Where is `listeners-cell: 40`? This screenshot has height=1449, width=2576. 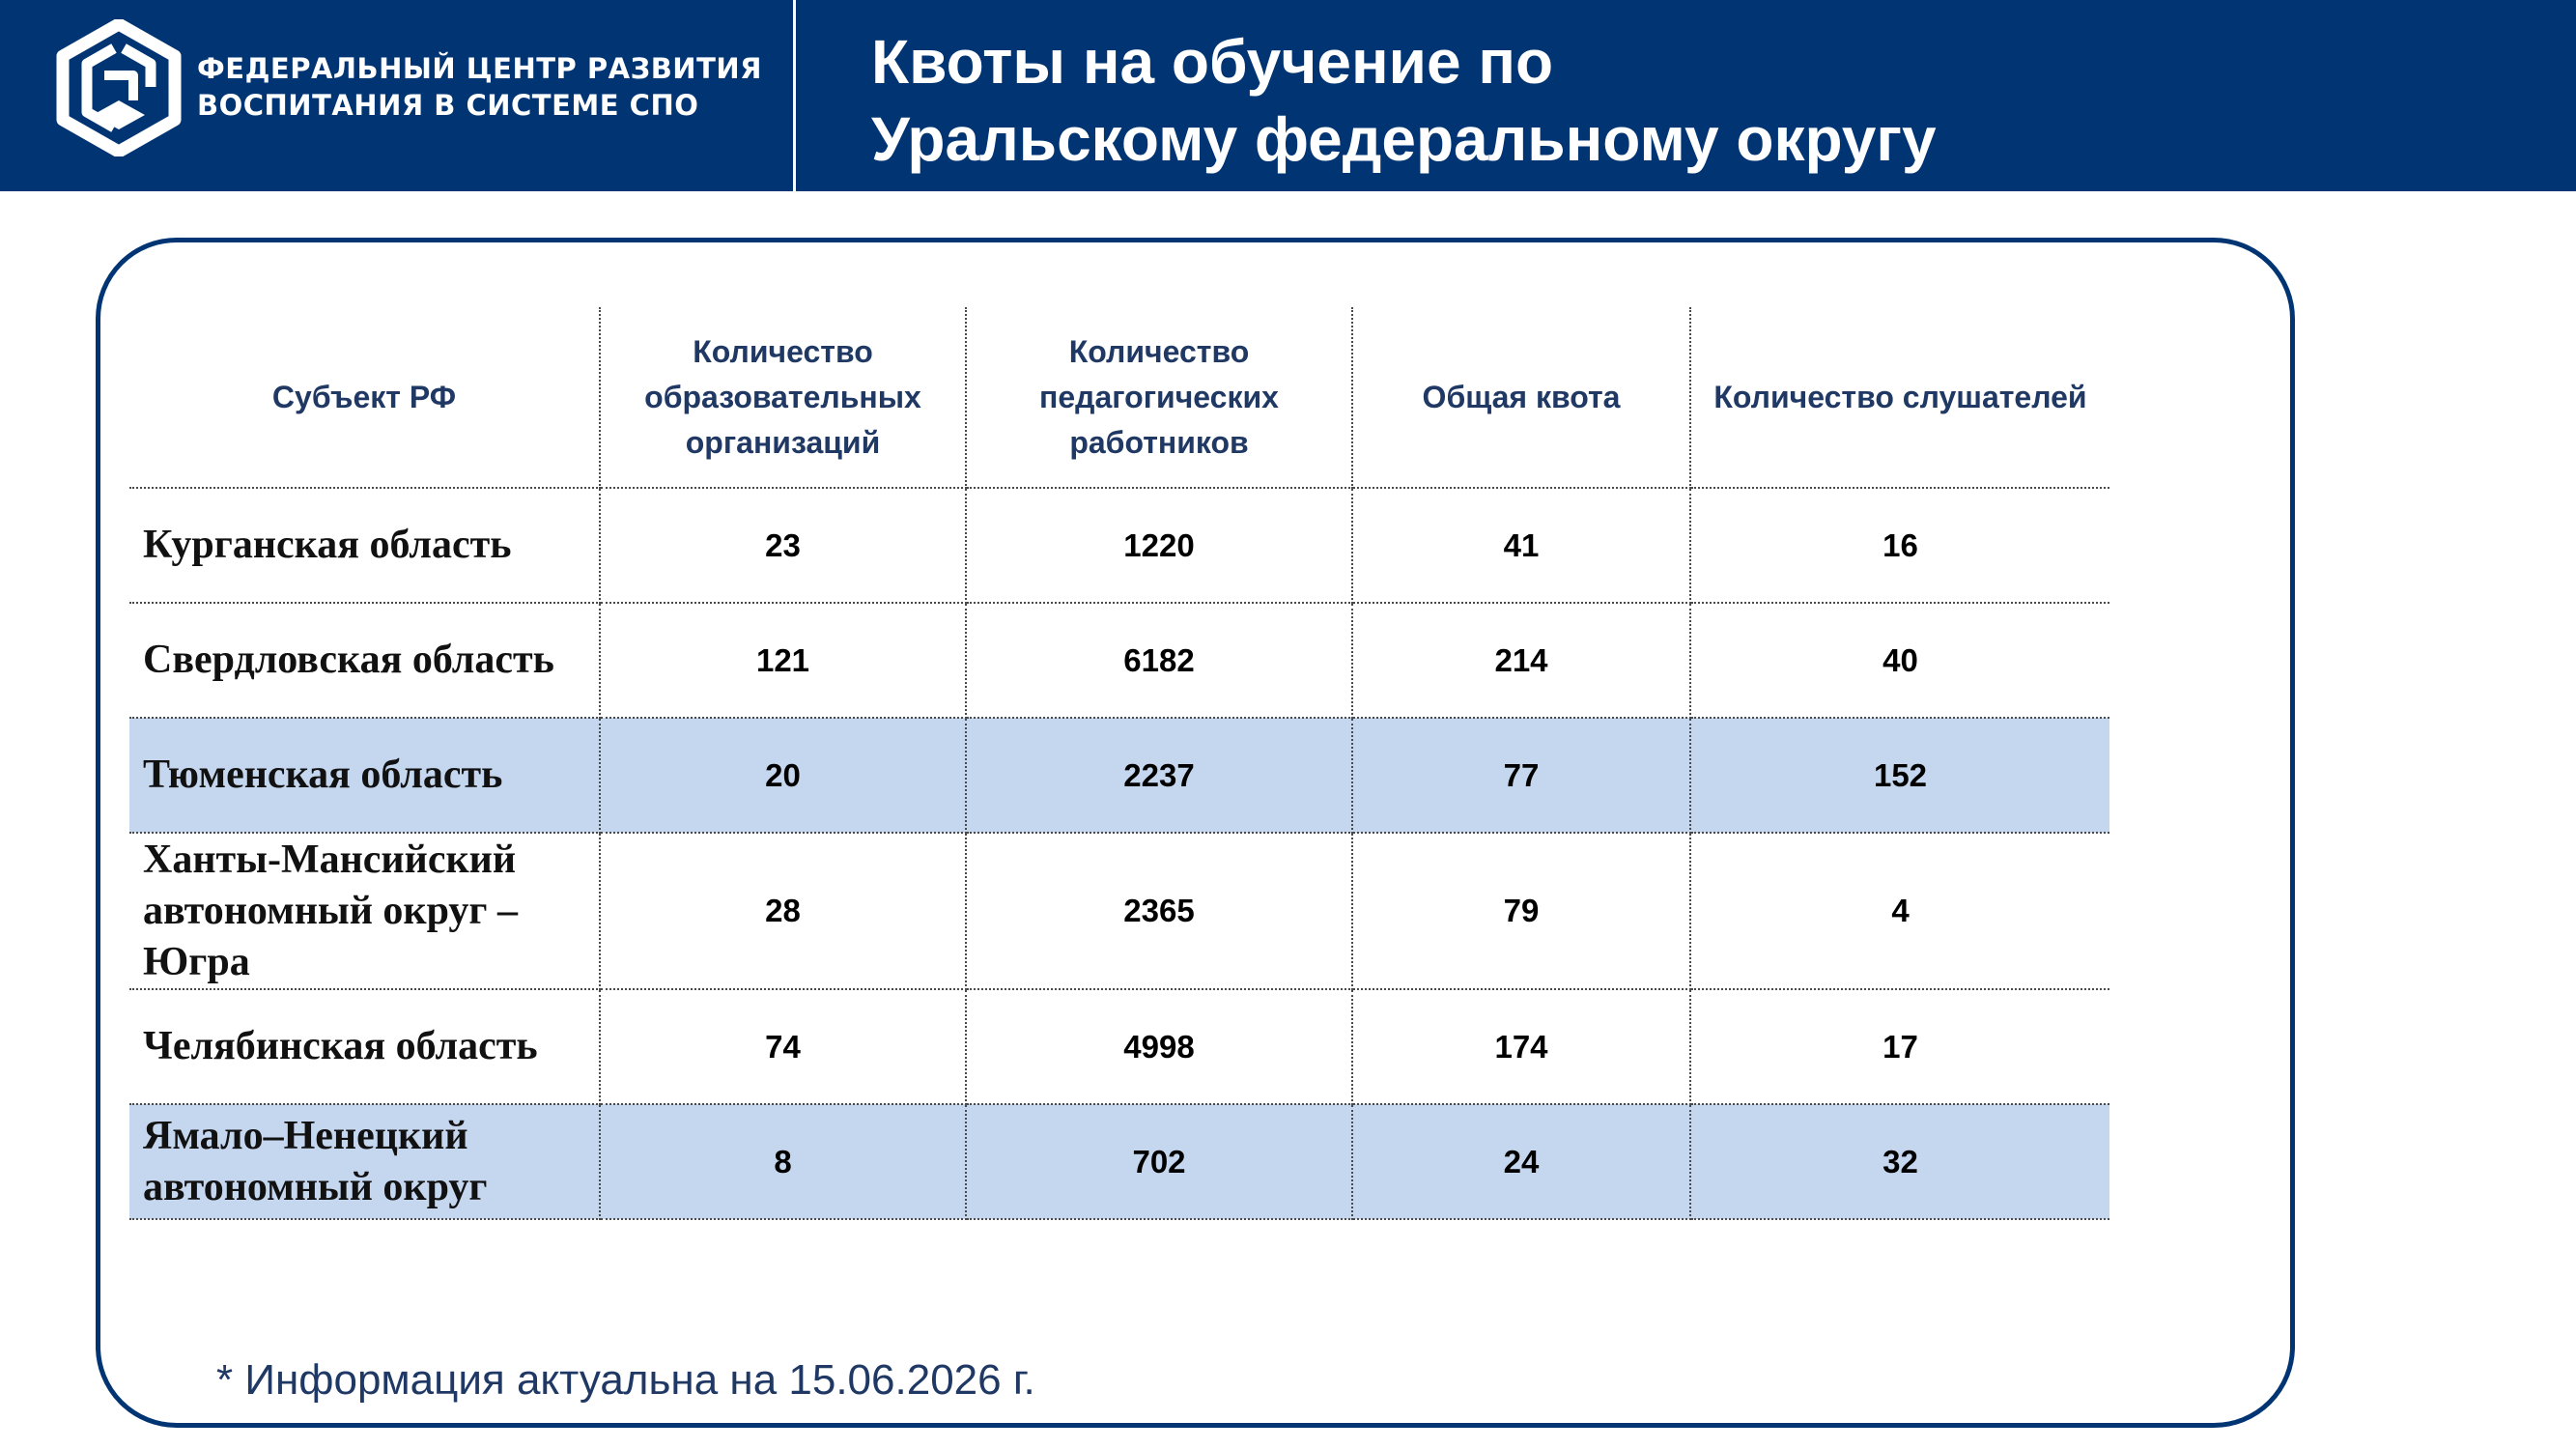
listeners-cell: 40 is located at coordinates (1899, 661).